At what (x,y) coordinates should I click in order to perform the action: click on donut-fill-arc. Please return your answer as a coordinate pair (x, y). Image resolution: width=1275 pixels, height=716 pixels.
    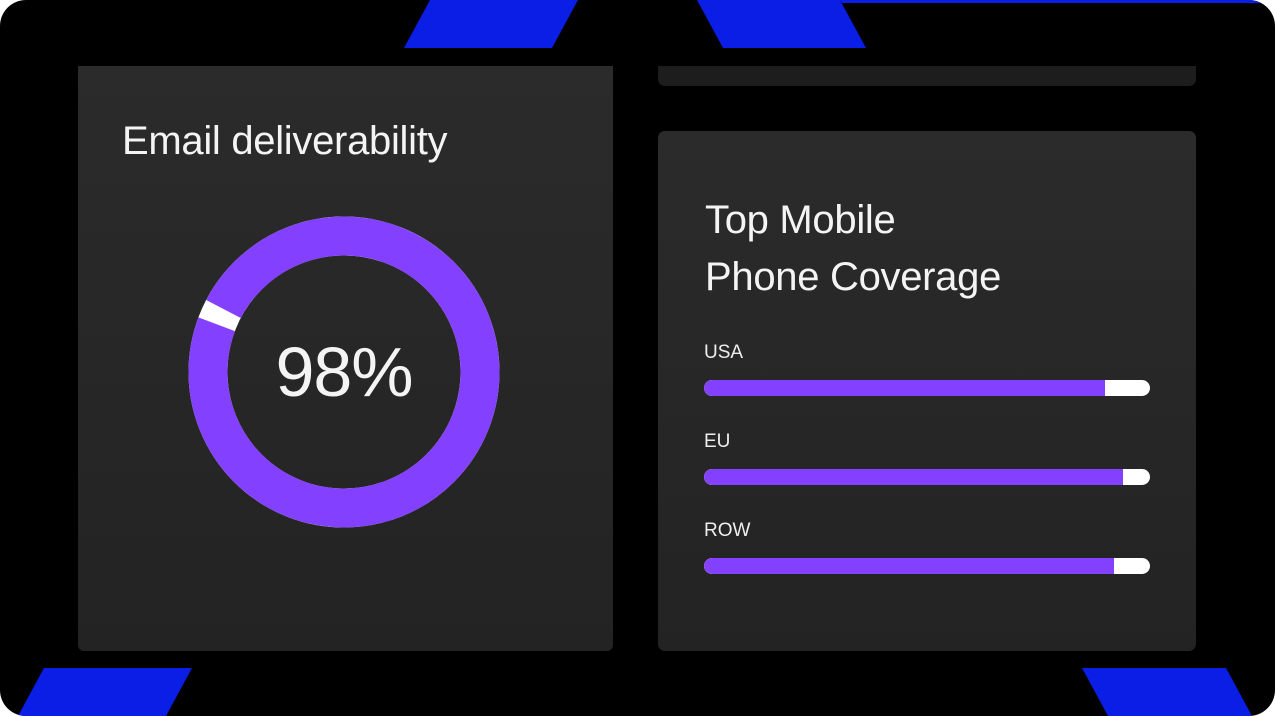
    Looking at the image, I should click on (344, 372).